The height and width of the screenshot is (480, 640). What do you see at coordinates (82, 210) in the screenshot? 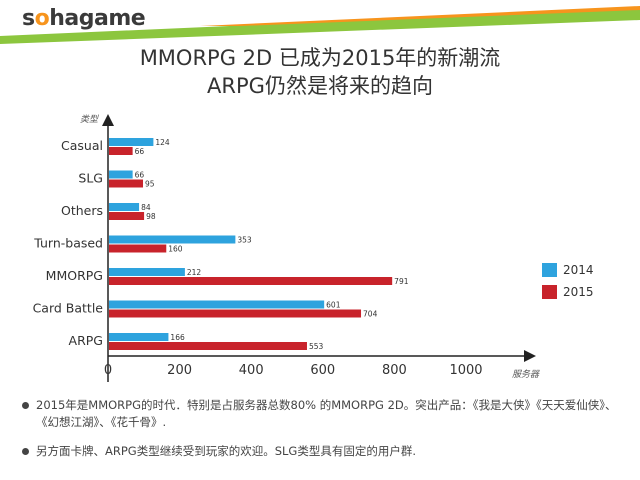
I see `category-label: Others` at bounding box center [82, 210].